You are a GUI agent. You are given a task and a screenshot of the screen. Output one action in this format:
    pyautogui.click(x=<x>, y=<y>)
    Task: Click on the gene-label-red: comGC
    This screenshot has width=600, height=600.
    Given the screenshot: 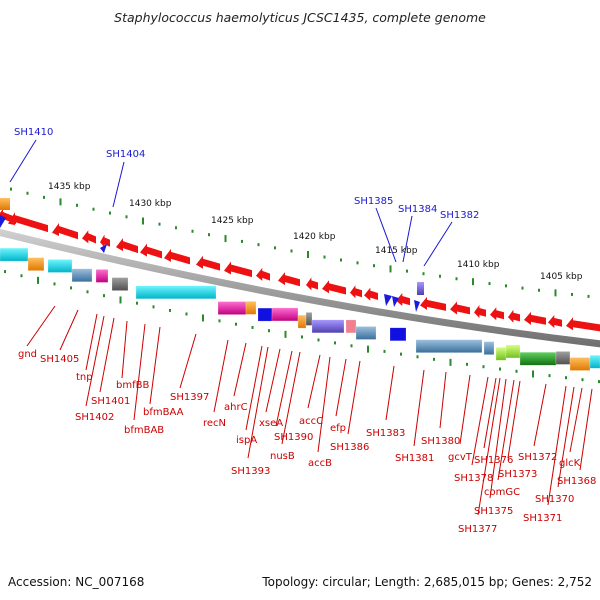 What is the action you would take?
    pyautogui.click(x=502, y=492)
    